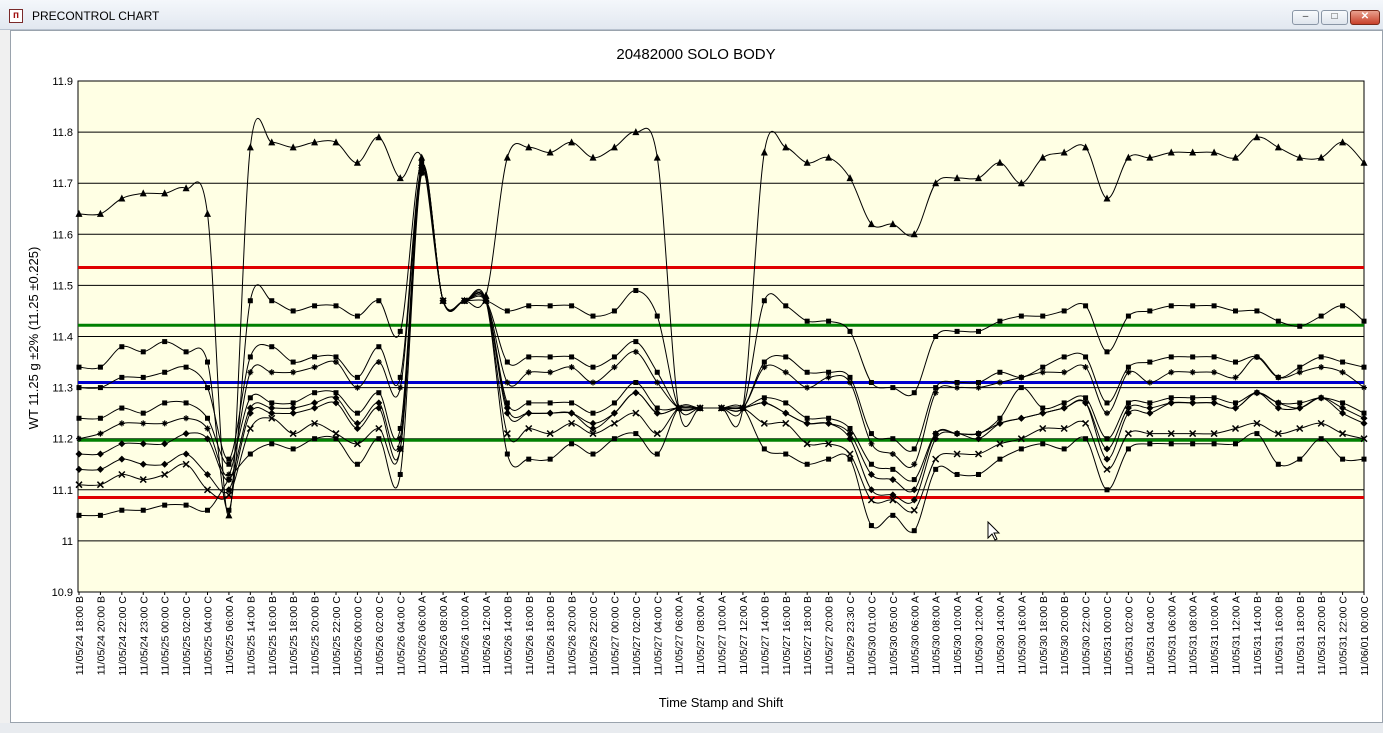 Image resolution: width=1383 pixels, height=733 pixels. I want to click on x-tick-label: 11/05/31 02:00 C, so click(1129, 636).